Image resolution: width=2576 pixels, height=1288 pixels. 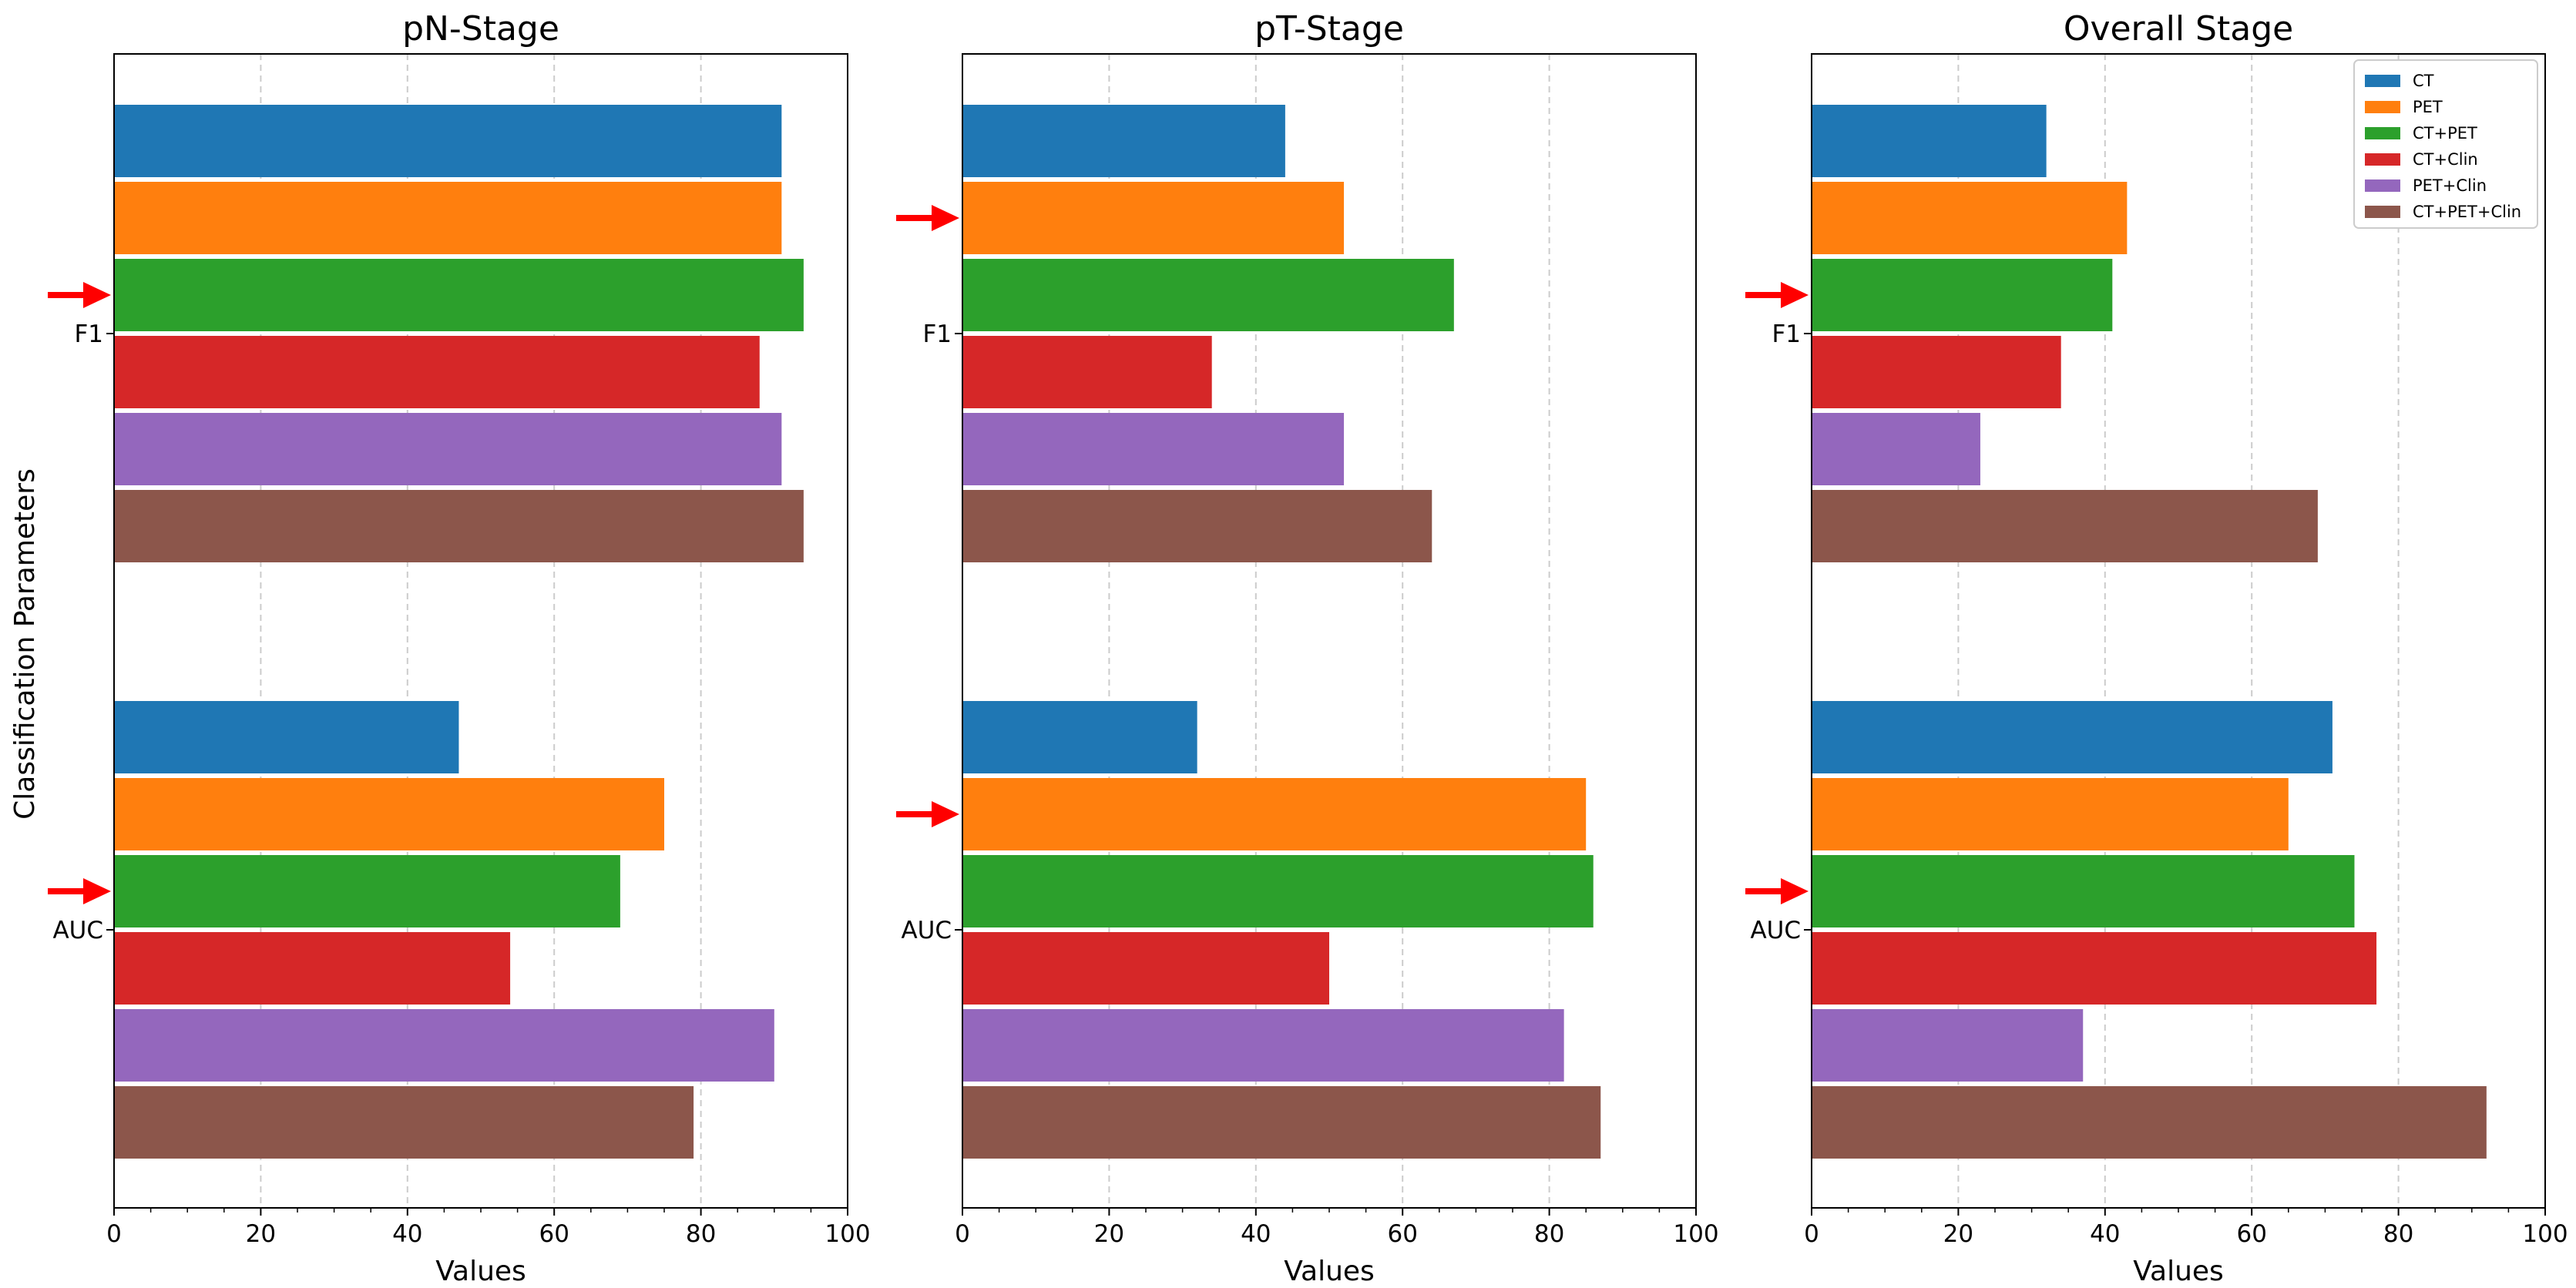 I want to click on legend-swatch-ct, so click(x=2382, y=81).